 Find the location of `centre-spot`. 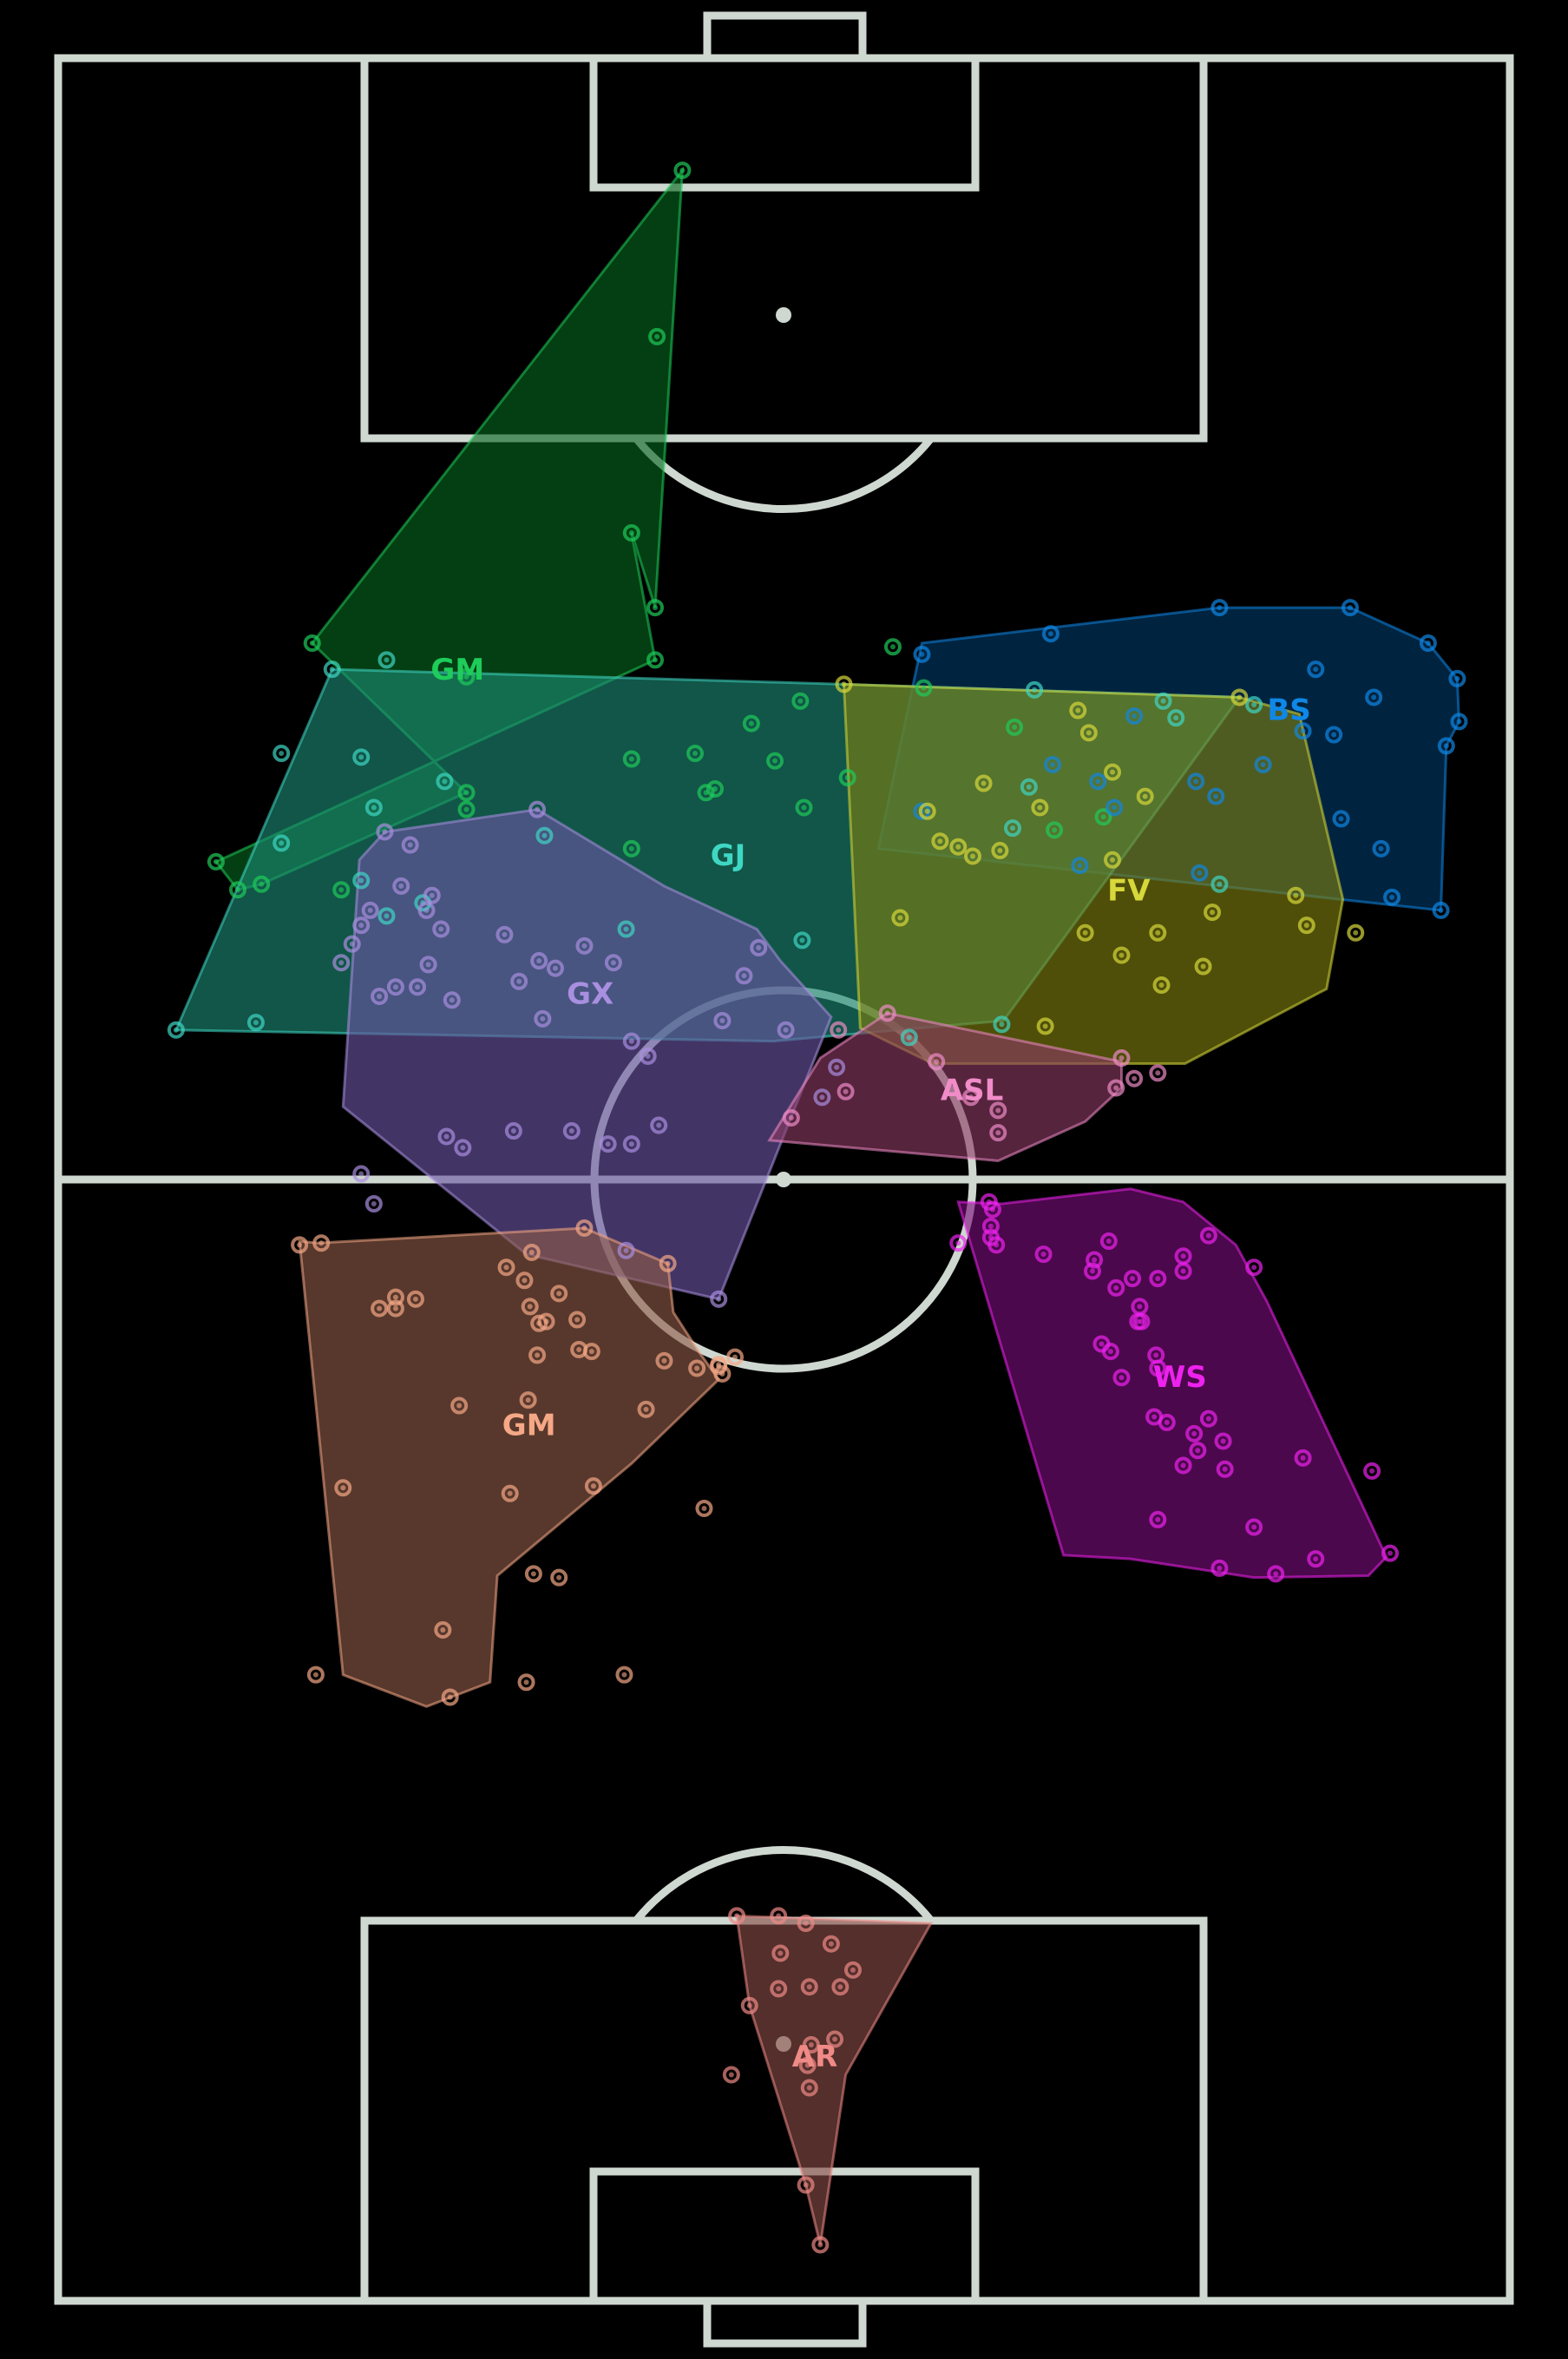

centre-spot is located at coordinates (783, 1179).